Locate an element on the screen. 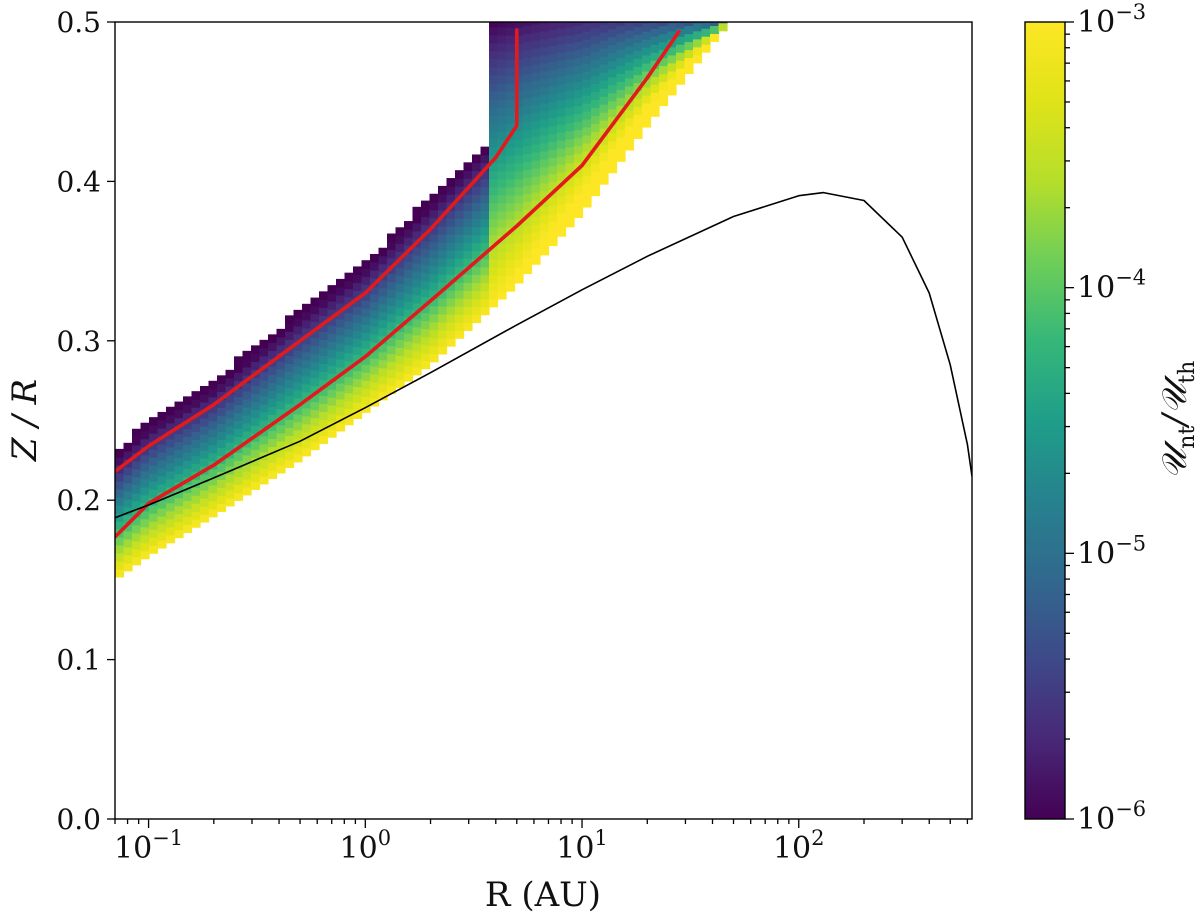  colorbar-label: 𝒰nt/𝒰th is located at coordinates (1177, 420).